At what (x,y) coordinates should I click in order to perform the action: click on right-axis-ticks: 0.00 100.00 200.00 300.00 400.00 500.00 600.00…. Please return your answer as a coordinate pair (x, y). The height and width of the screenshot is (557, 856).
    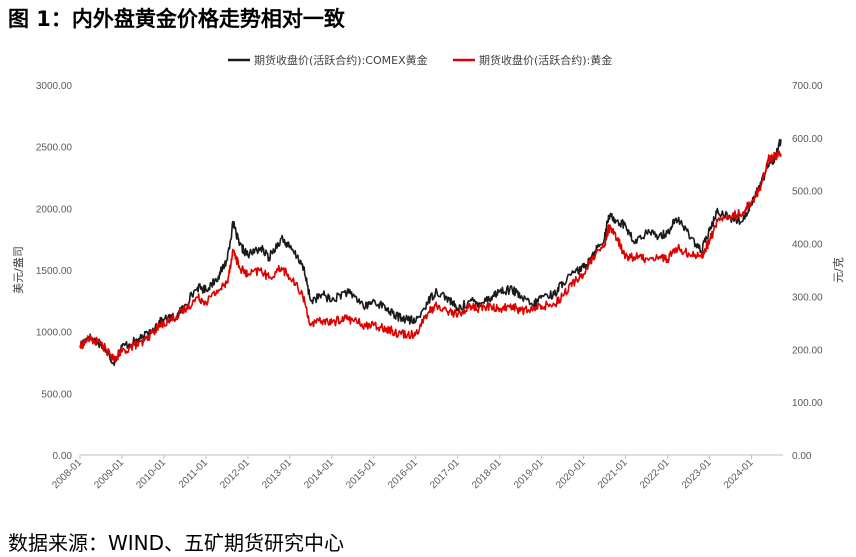
    Looking at the image, I should click on (807, 271).